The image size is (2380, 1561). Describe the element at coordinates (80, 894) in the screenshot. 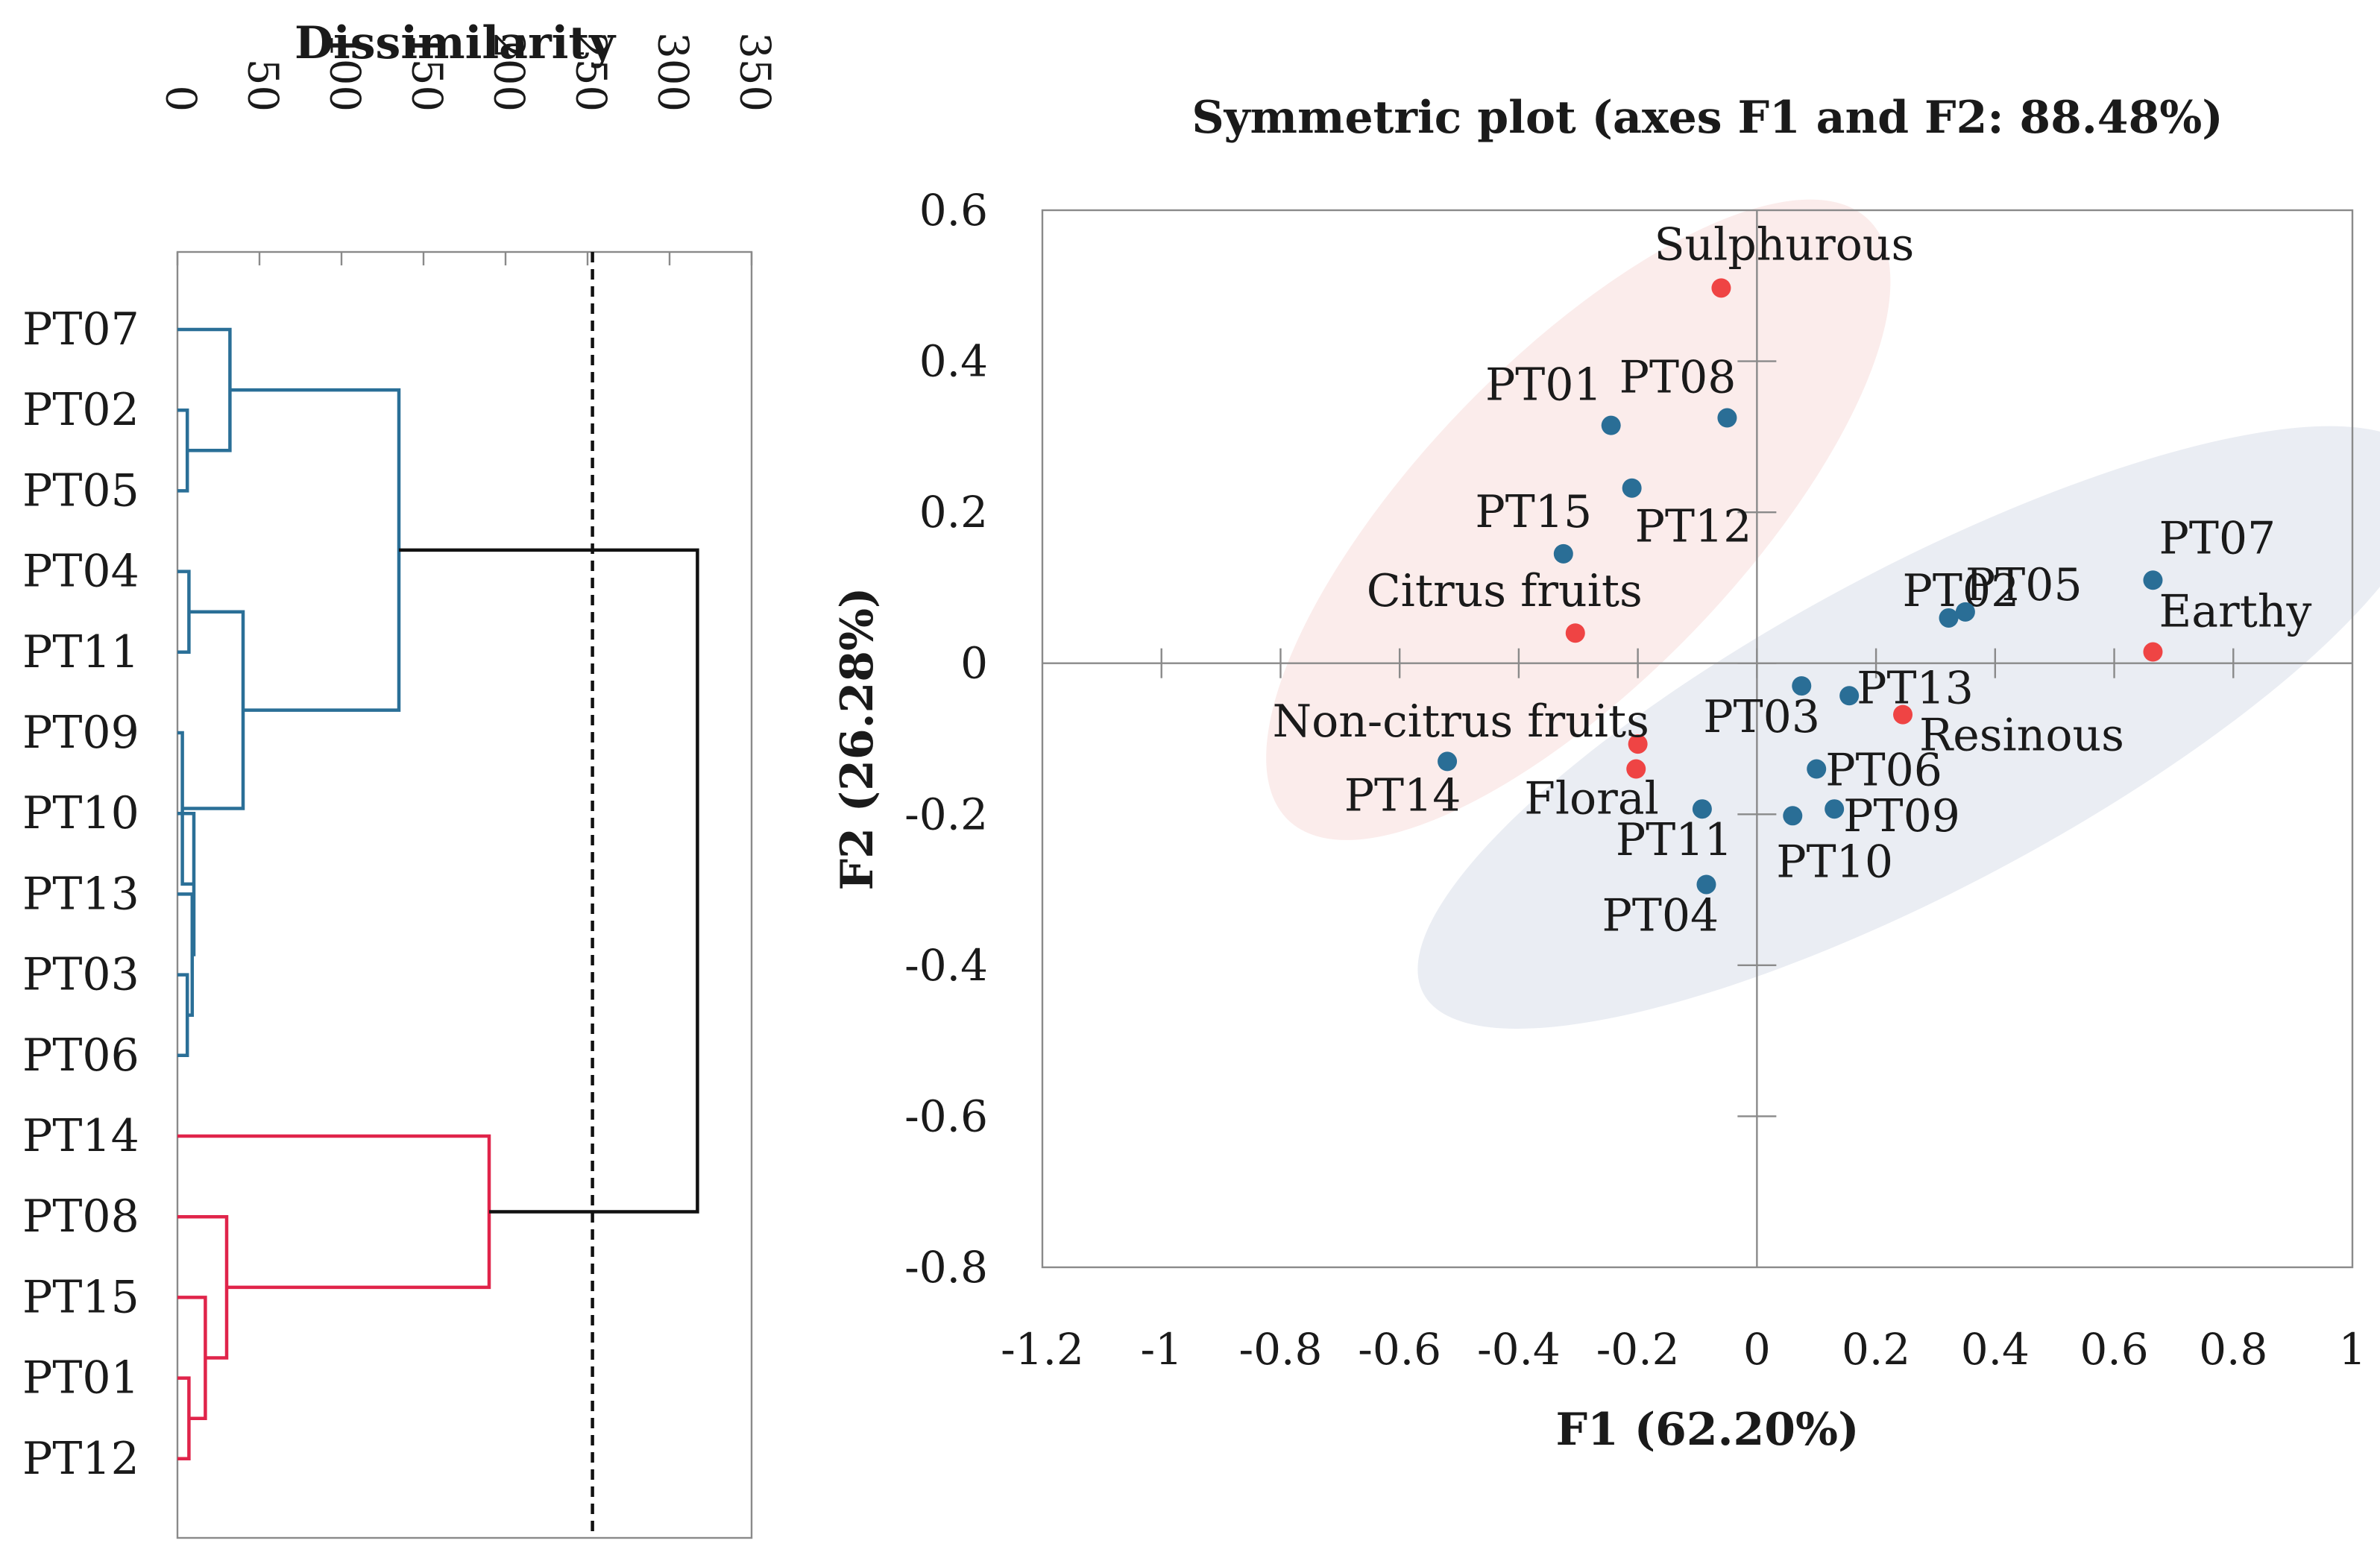

I see `leaf-label: PT13` at that location.